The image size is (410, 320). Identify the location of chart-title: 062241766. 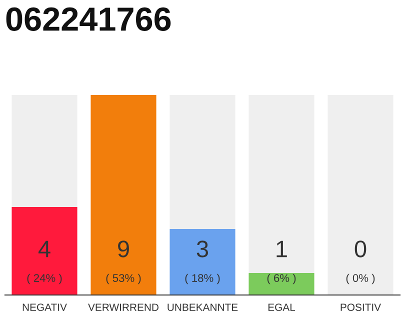
(88, 19).